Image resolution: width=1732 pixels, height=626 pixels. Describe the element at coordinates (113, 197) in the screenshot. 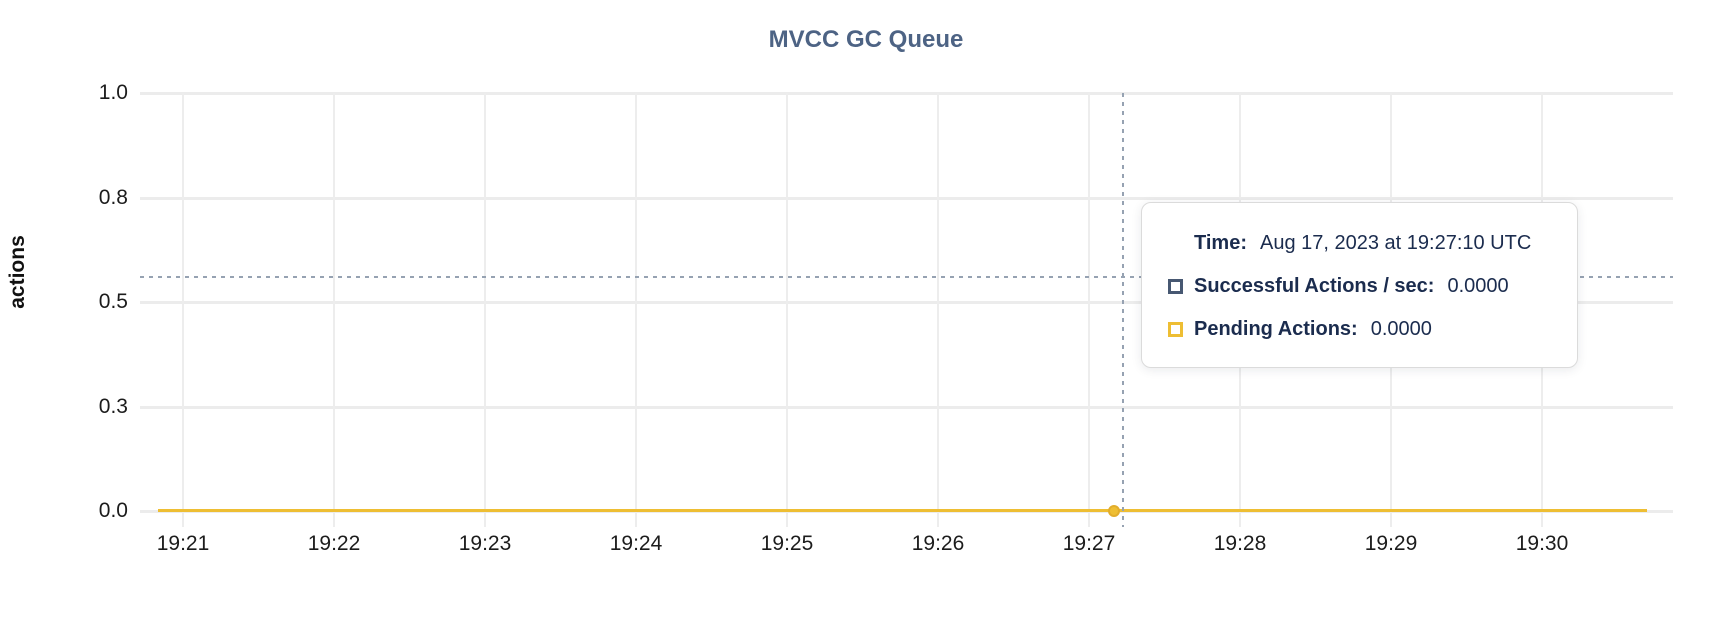

I see `y-tick-label: 0.8` at that location.